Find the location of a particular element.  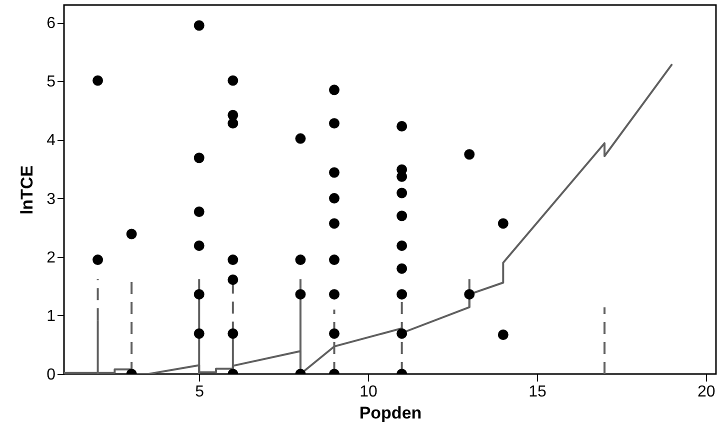

x-tick-label: 20 is located at coordinates (706, 392).